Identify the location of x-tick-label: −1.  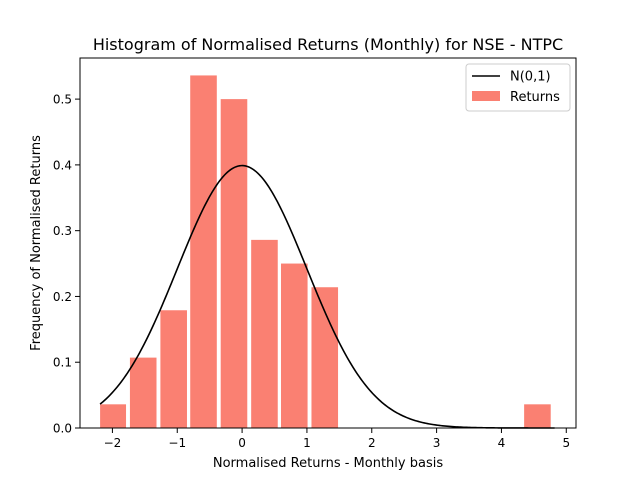
(177, 443).